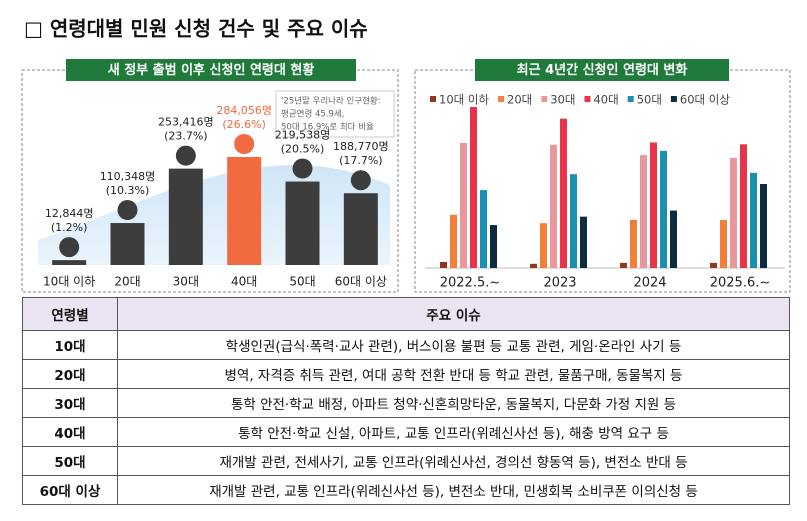 The height and width of the screenshot is (521, 807). I want to click on share-label: (23.7%), so click(186, 136).